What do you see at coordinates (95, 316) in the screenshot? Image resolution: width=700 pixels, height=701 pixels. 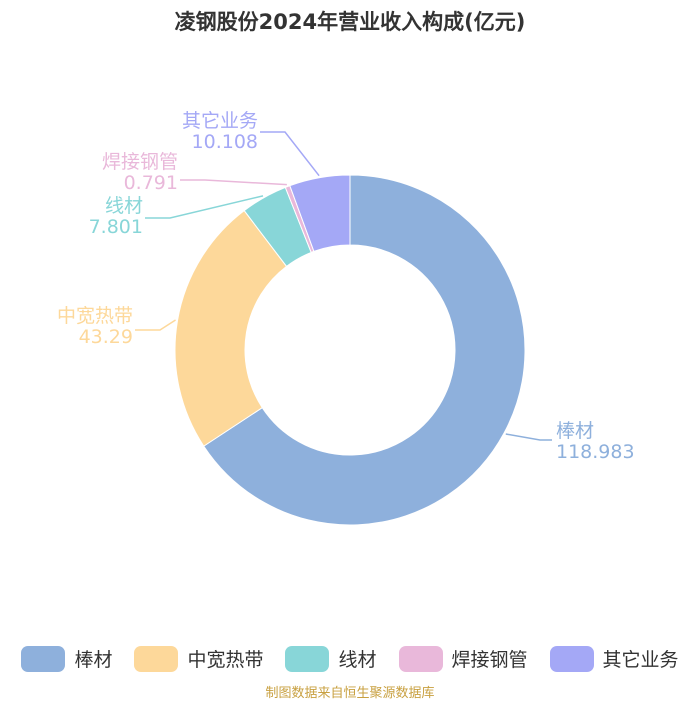 I see `slice-label-1: 中宽热带` at bounding box center [95, 316].